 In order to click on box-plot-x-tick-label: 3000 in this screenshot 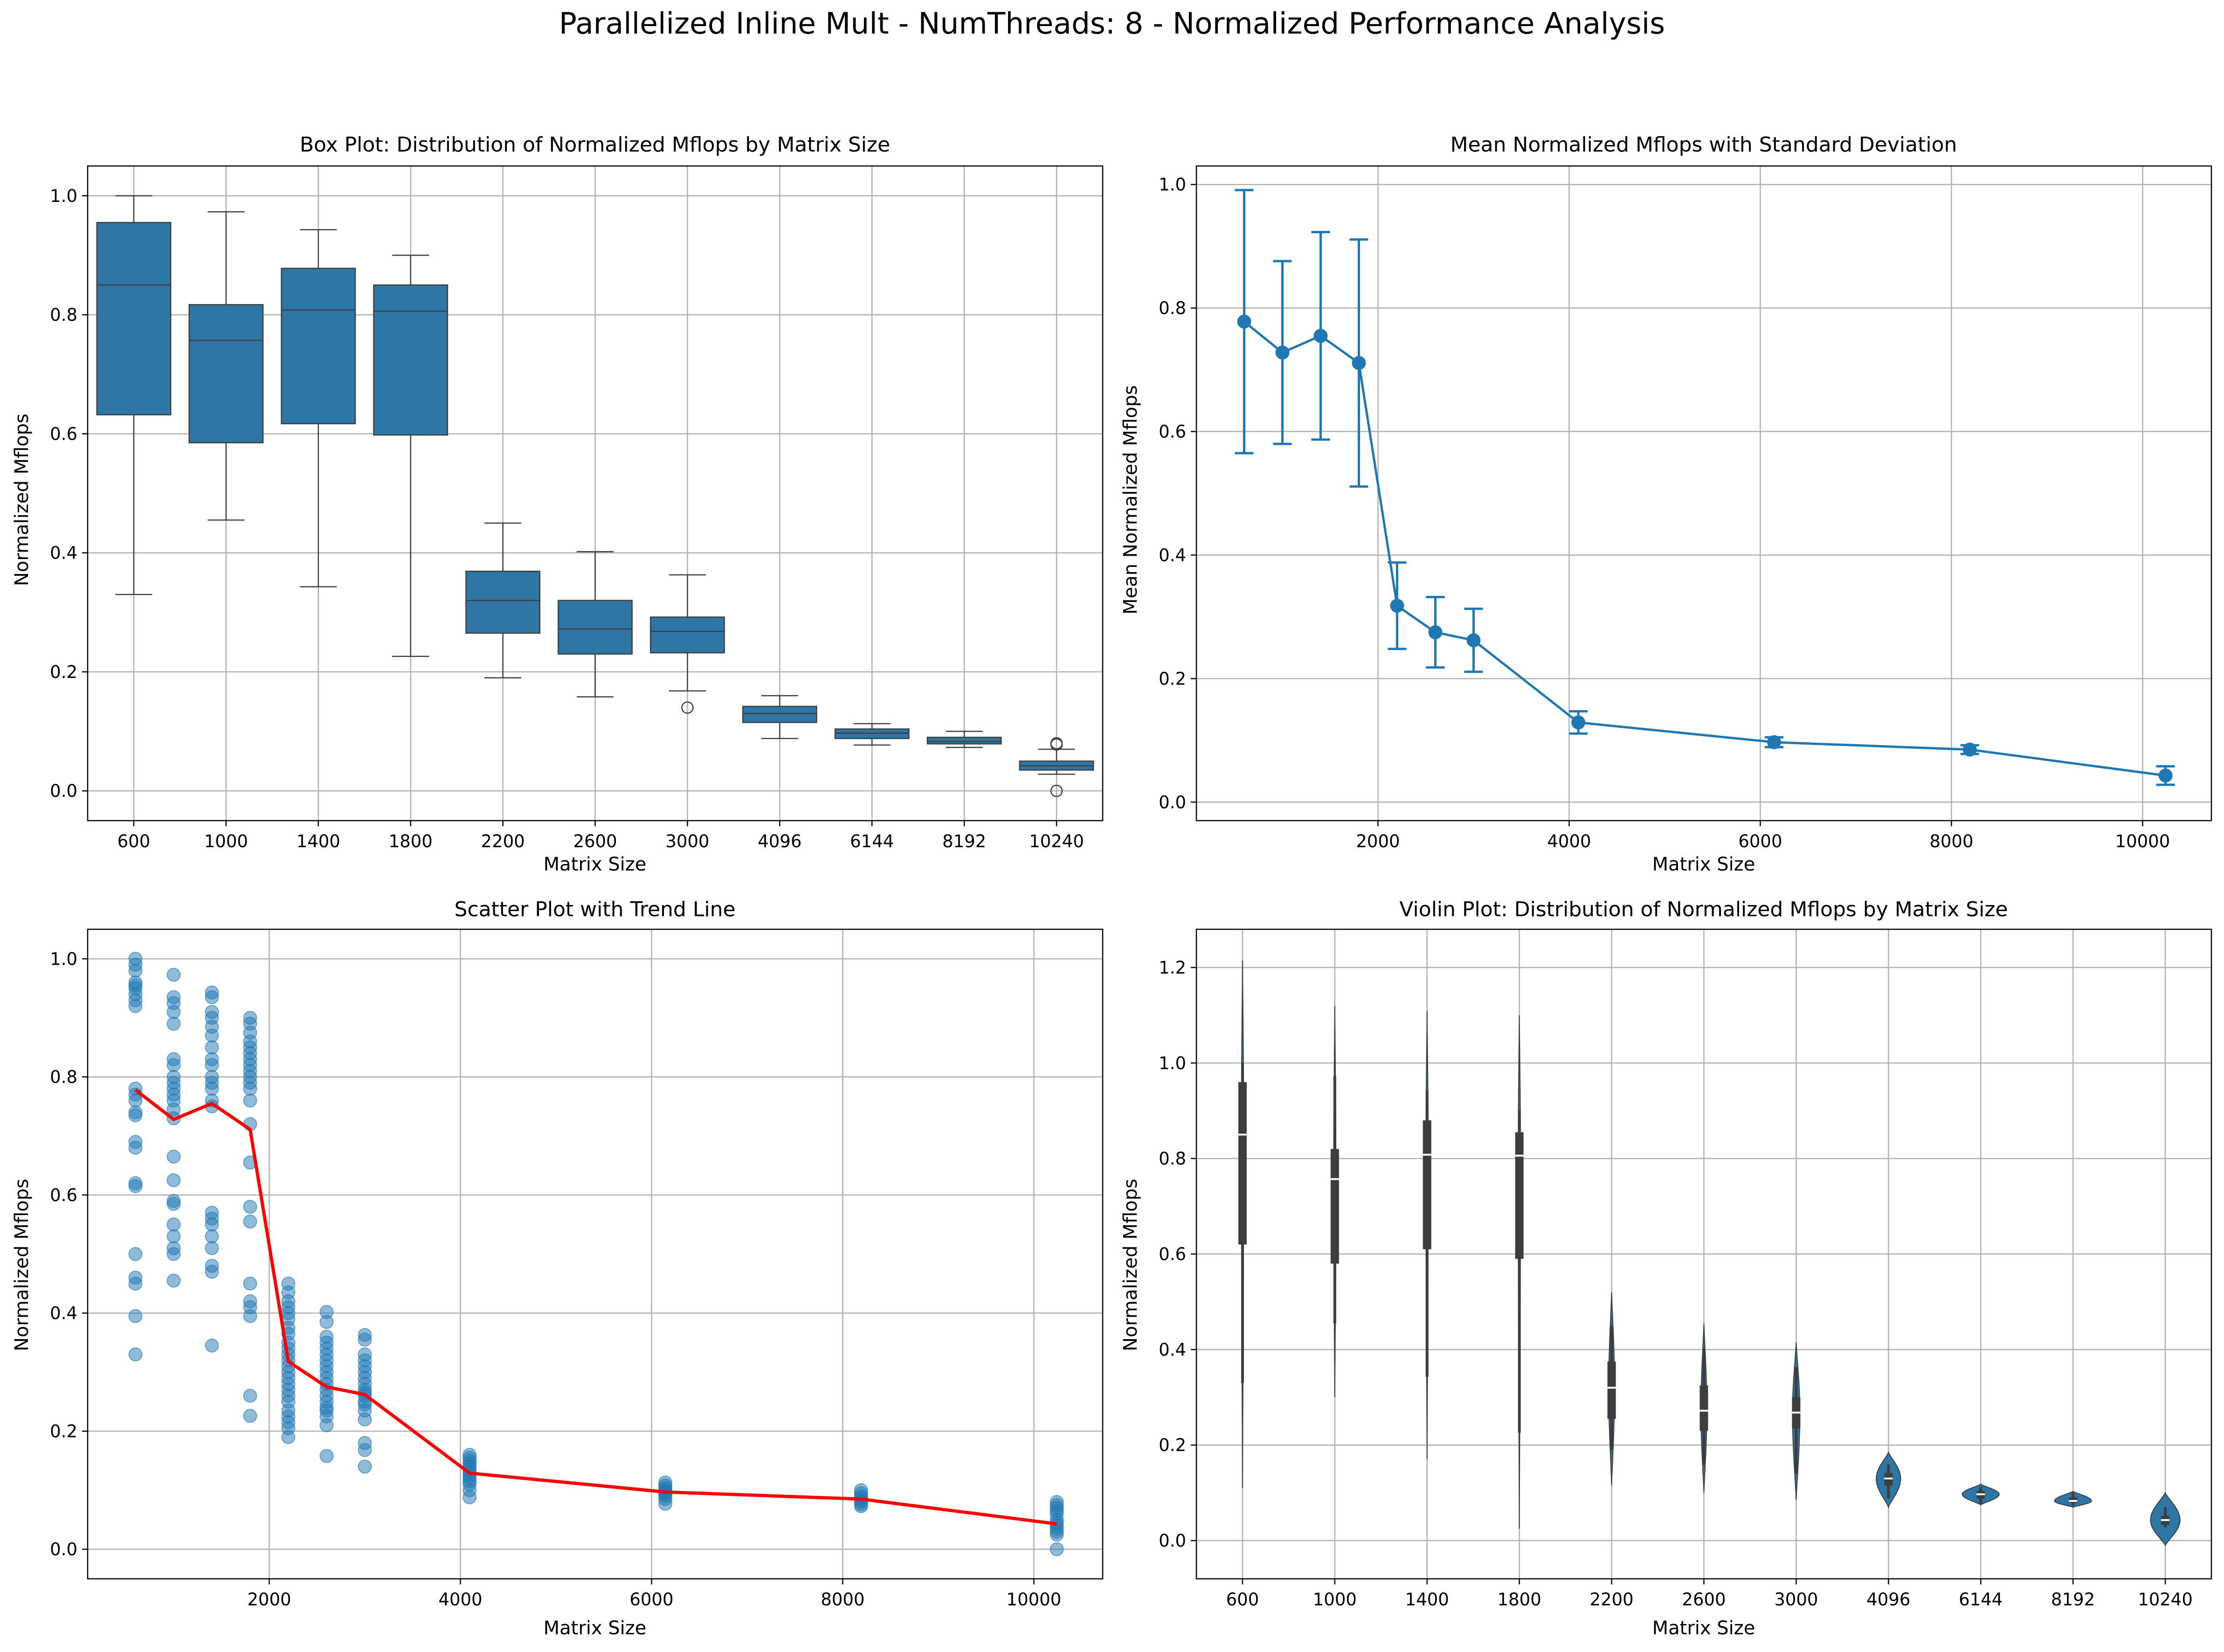, I will do `click(687, 841)`.